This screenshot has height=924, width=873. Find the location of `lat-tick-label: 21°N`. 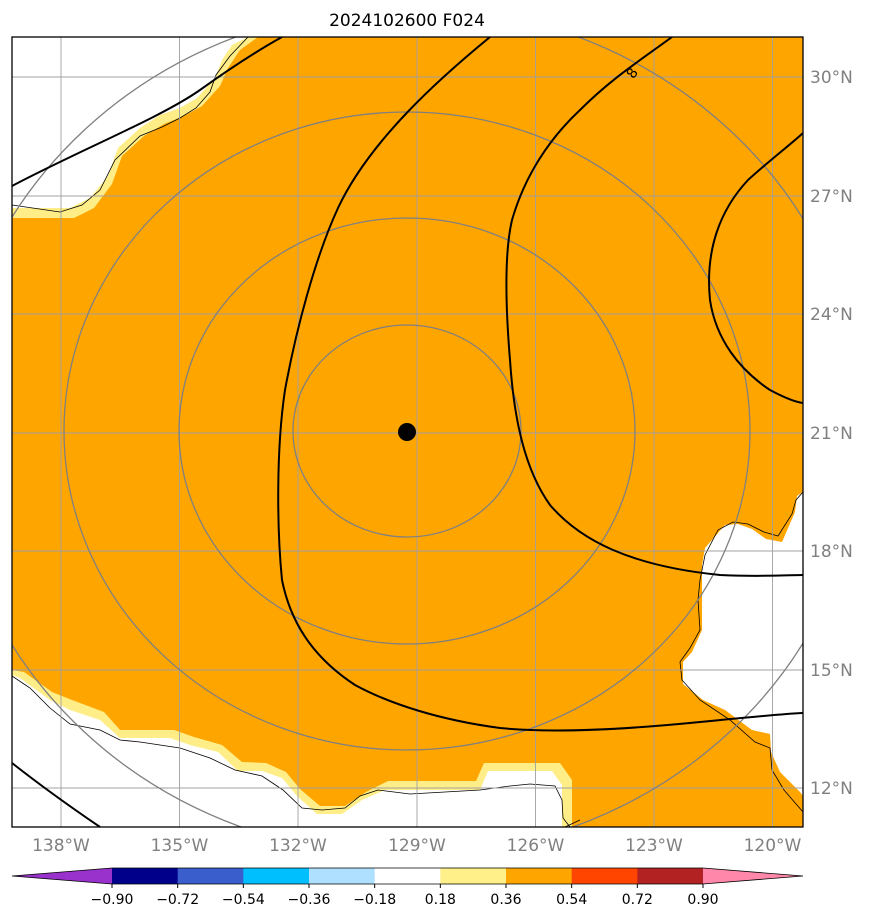

lat-tick-label: 21°N is located at coordinates (831, 434).